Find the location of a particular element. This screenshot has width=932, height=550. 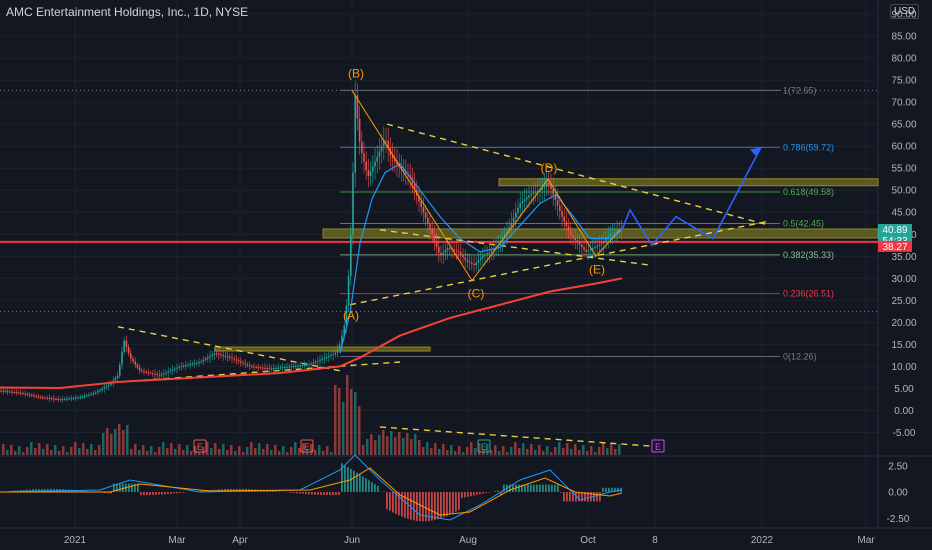

wave-line is located at coordinates (486, 186).